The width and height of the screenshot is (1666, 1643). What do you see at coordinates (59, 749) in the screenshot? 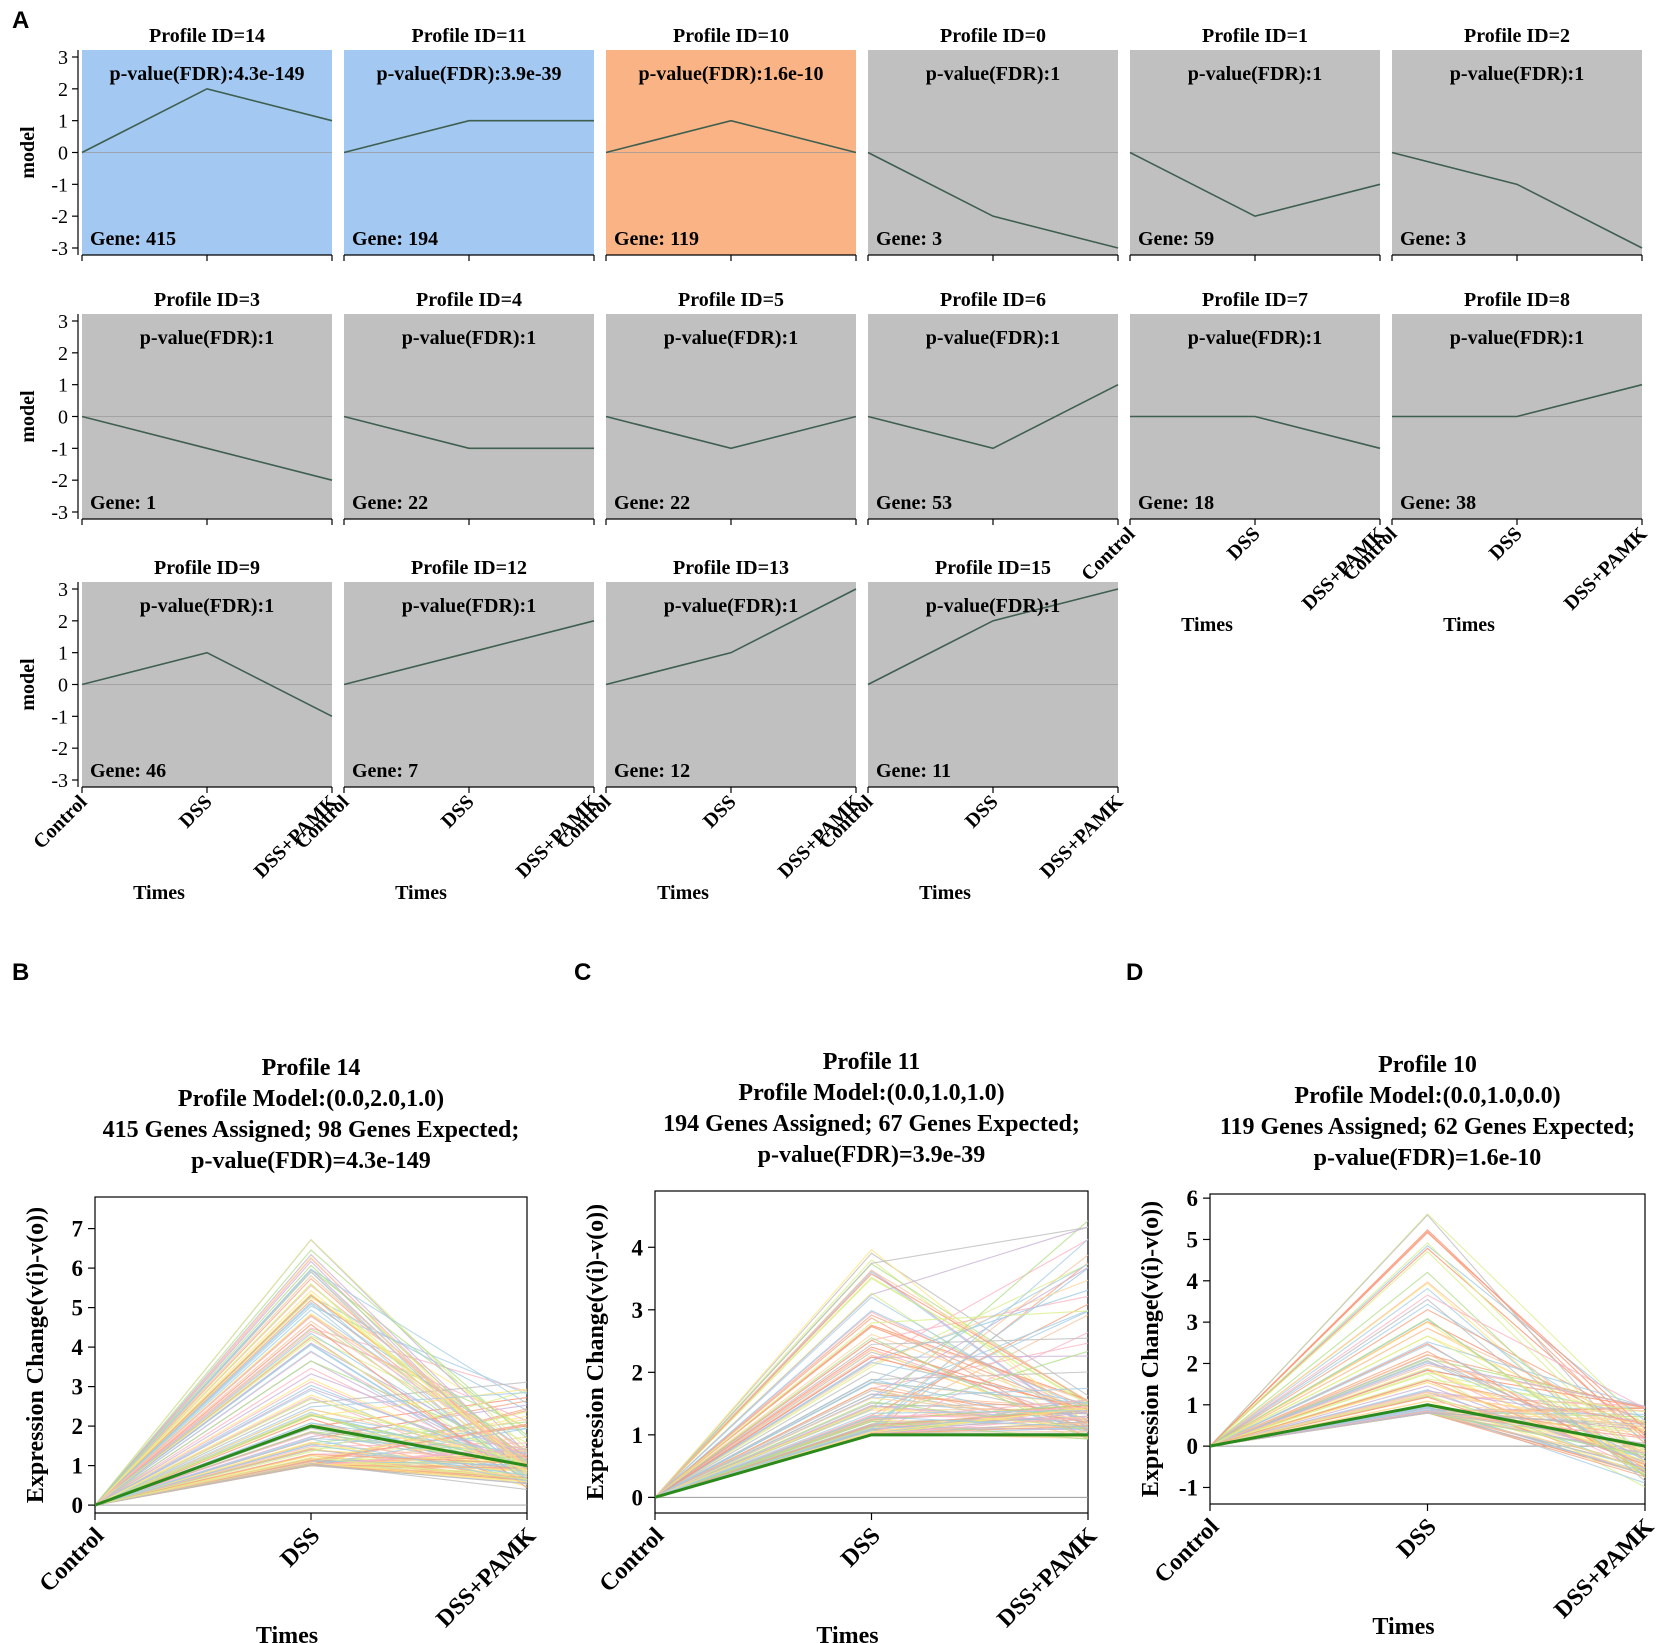
I see `y-tick-label: -2` at bounding box center [59, 749].